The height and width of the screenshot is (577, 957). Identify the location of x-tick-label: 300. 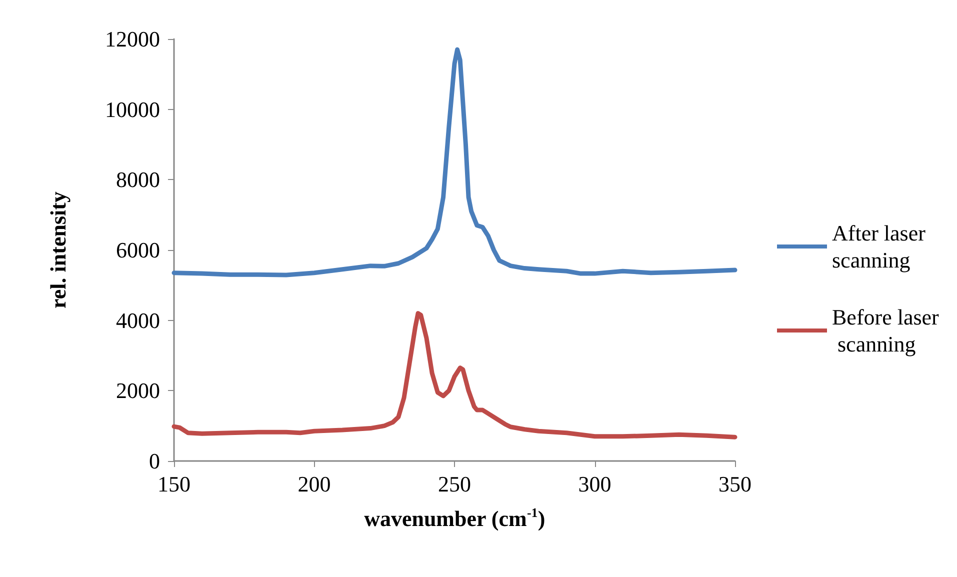
(595, 484).